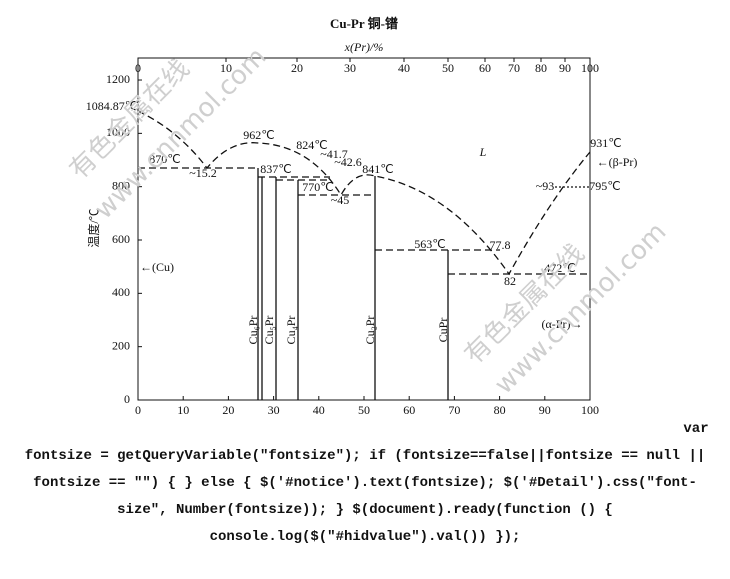 The image size is (730, 579). Describe the element at coordinates (364, 23) in the screenshot. I see `title: Cu-Pr 铜-镨` at that location.